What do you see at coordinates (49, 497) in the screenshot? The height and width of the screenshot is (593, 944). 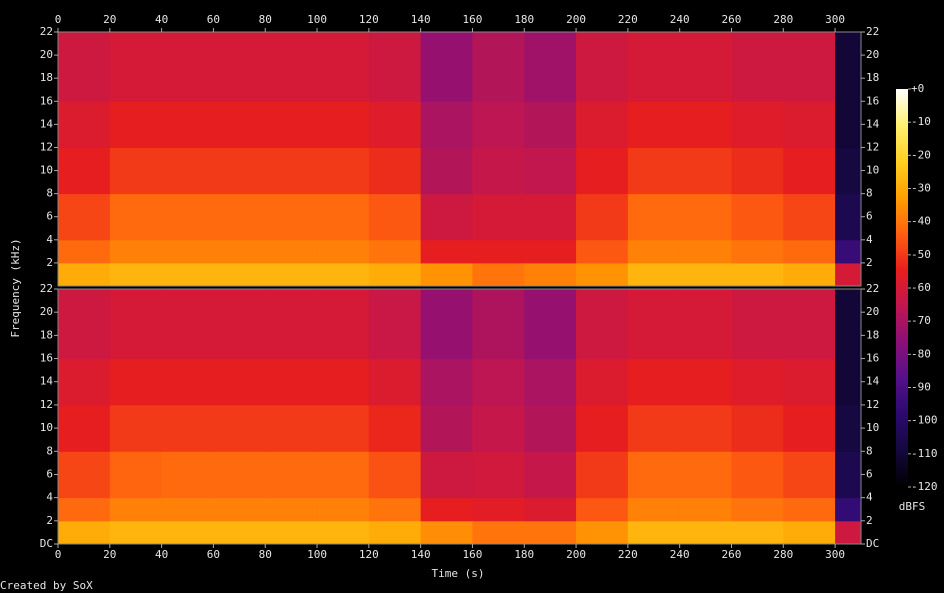 I see `y-tick-label: 4` at bounding box center [49, 497].